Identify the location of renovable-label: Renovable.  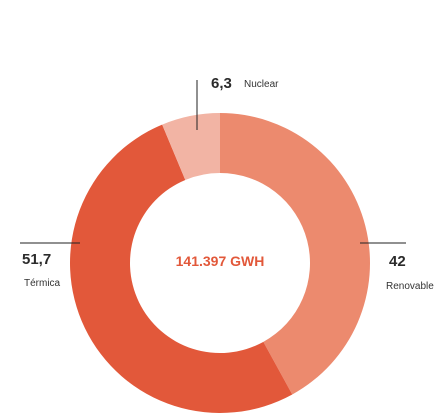
(410, 286).